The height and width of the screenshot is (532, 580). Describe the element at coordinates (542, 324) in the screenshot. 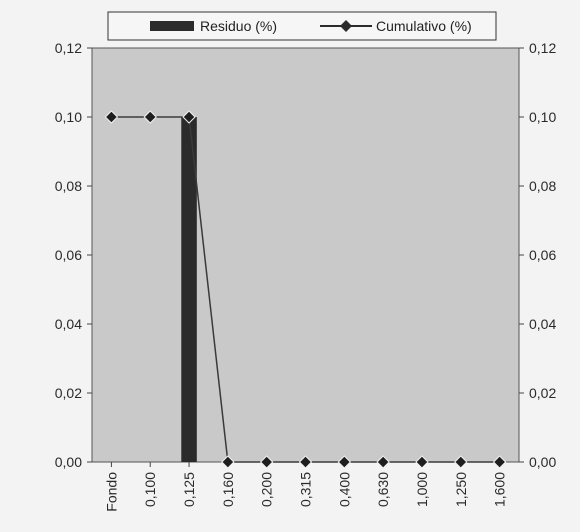

I see `y-right-tick-label: 0,04` at that location.